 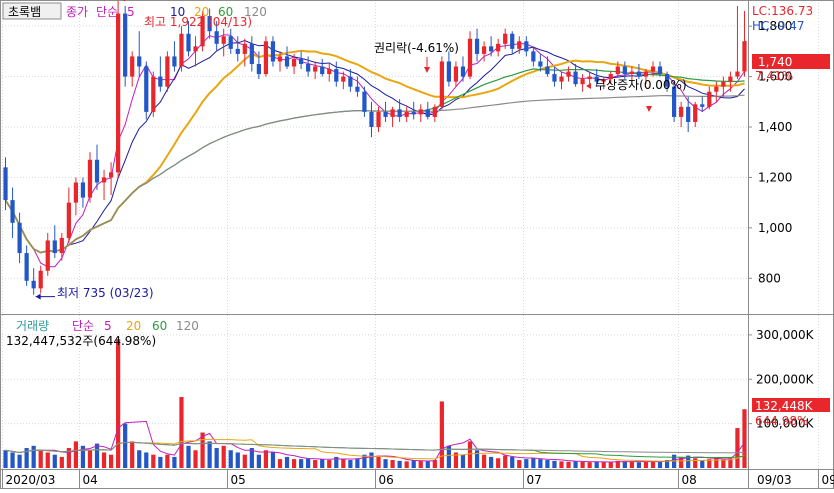 What do you see at coordinates (427, 70) in the screenshot?
I see `rights-arrow` at bounding box center [427, 70].